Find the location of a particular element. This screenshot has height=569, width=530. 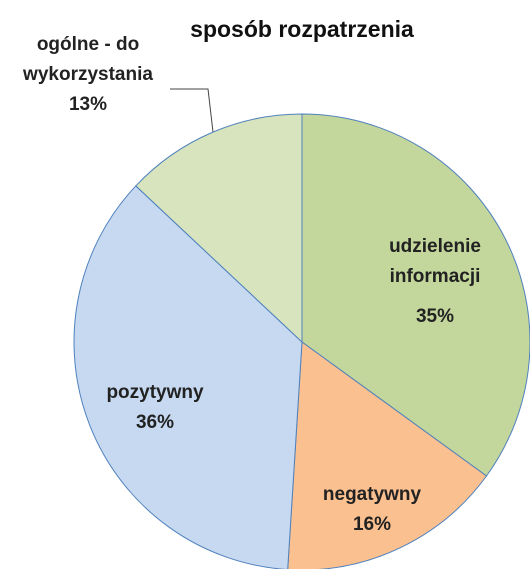

slice-value-label: 35% is located at coordinates (435, 316).